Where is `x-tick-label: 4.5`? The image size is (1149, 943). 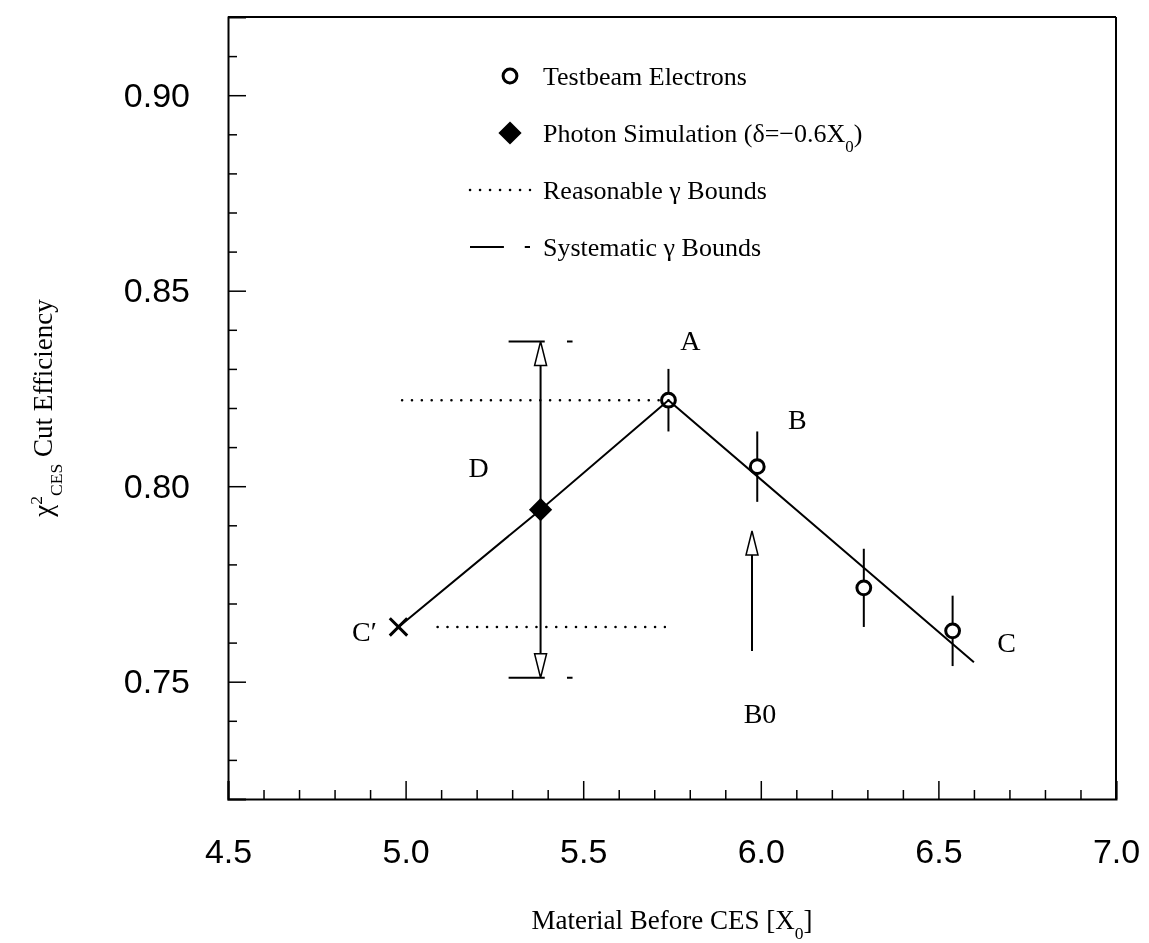
x-tick-label: 4.5 is located at coordinates (228, 851).